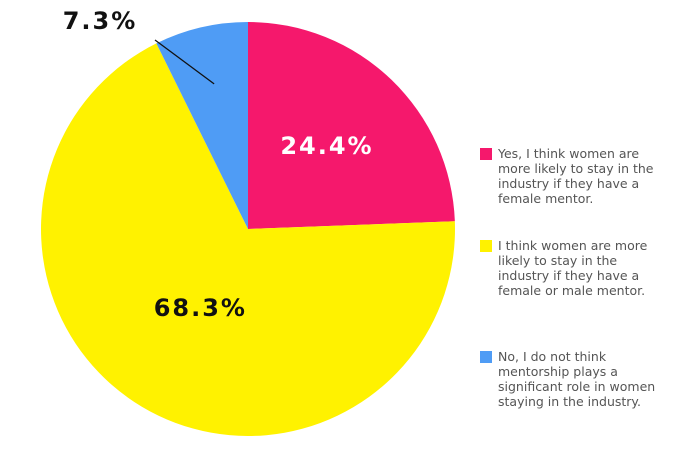 This screenshot has width=677, height=451. What do you see at coordinates (184, 62) in the screenshot?
I see `leader-line` at bounding box center [184, 62].